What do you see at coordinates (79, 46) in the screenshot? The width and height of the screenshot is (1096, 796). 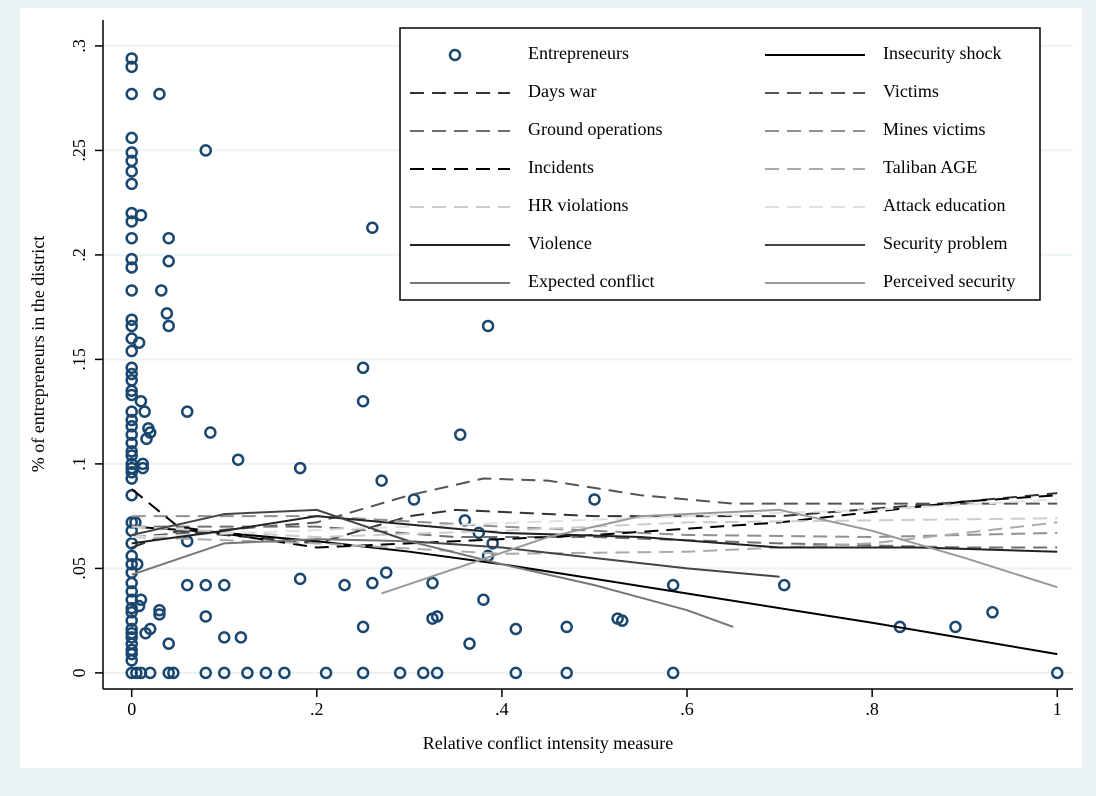 I see `y-tick-label: .3` at bounding box center [79, 46].